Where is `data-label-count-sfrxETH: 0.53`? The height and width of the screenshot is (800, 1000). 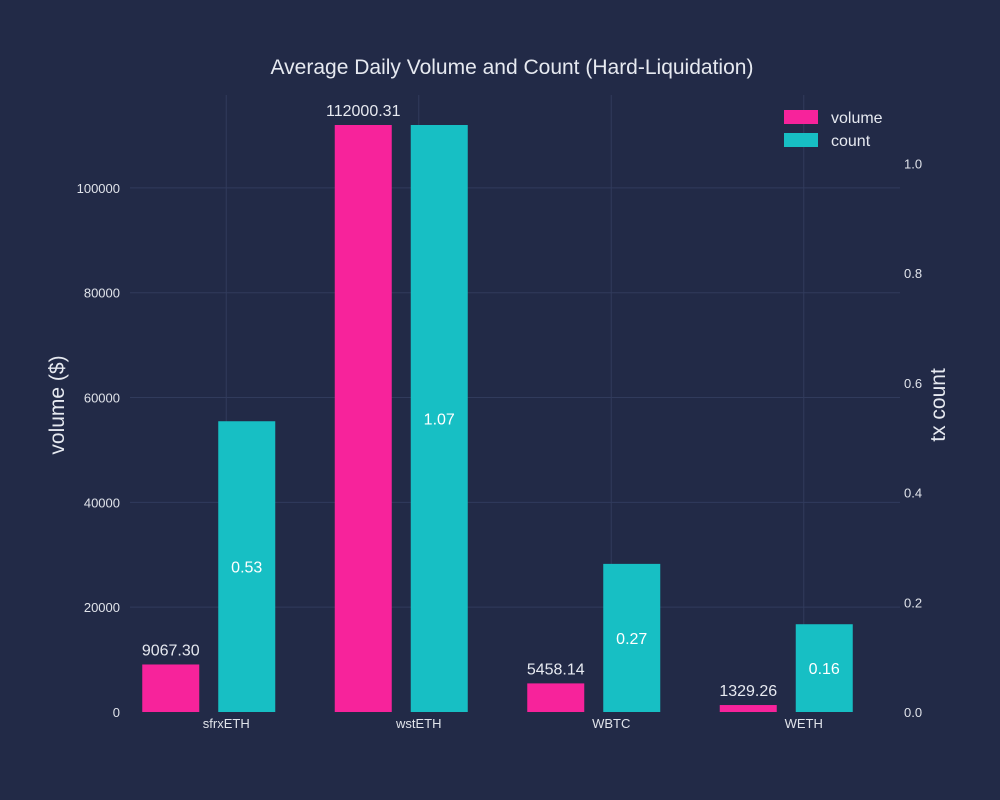 data-label-count-sfrxETH: 0.53 is located at coordinates (246, 568).